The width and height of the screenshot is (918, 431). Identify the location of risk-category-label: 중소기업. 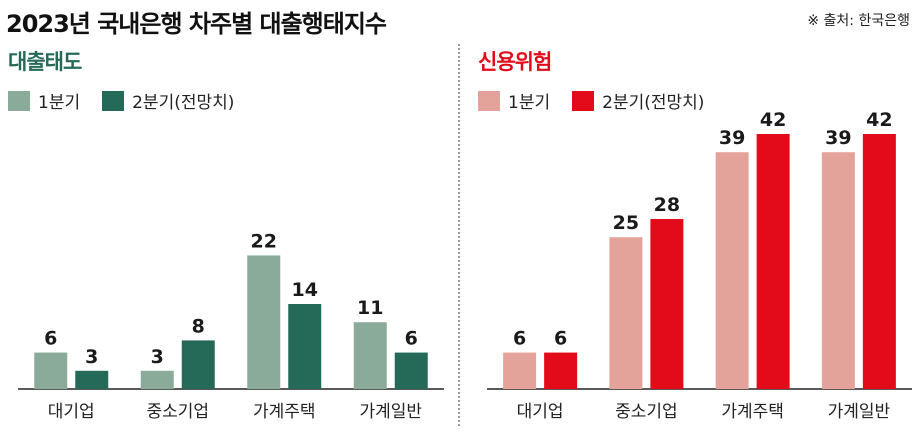
(646, 412).